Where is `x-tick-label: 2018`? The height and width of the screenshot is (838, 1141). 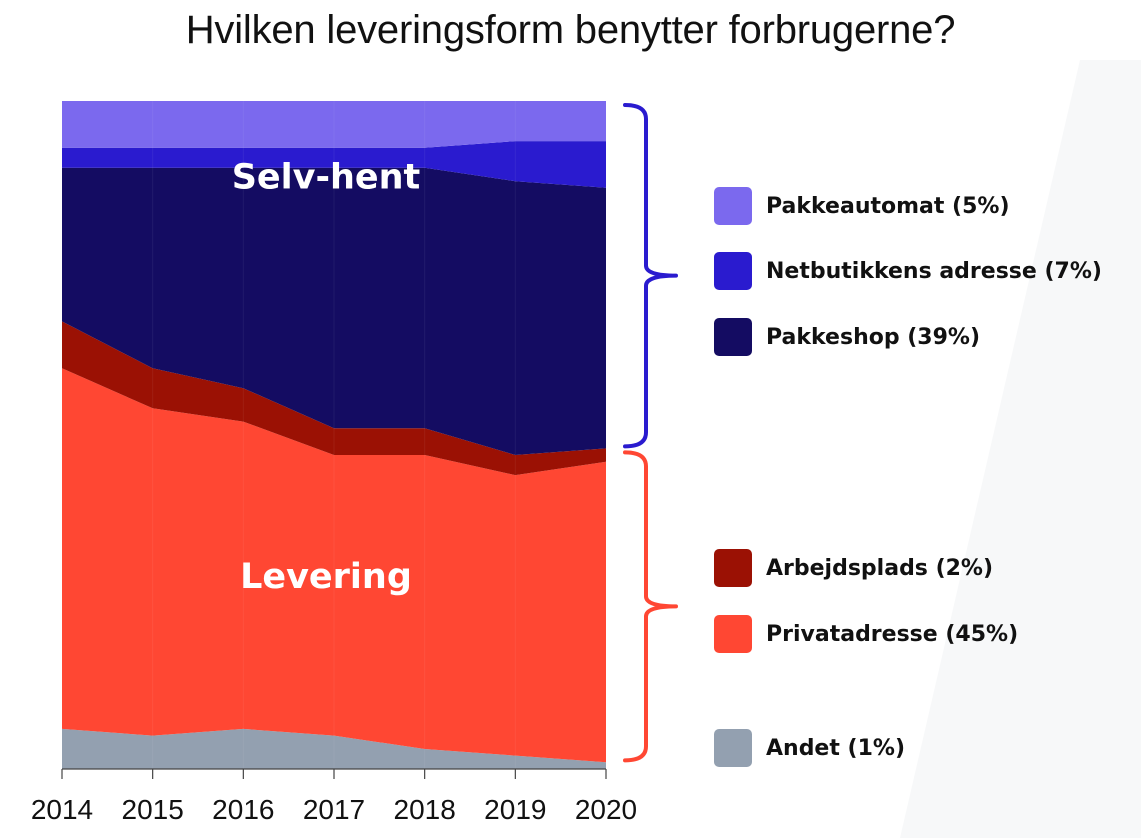 x-tick-label: 2018 is located at coordinates (425, 809).